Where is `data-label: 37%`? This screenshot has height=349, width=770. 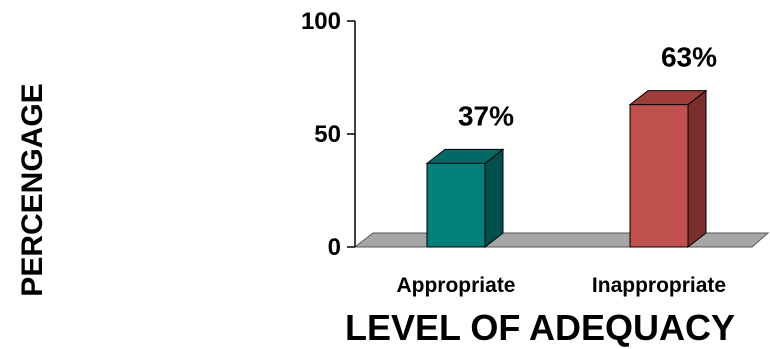 data-label: 37% is located at coordinates (486, 115).